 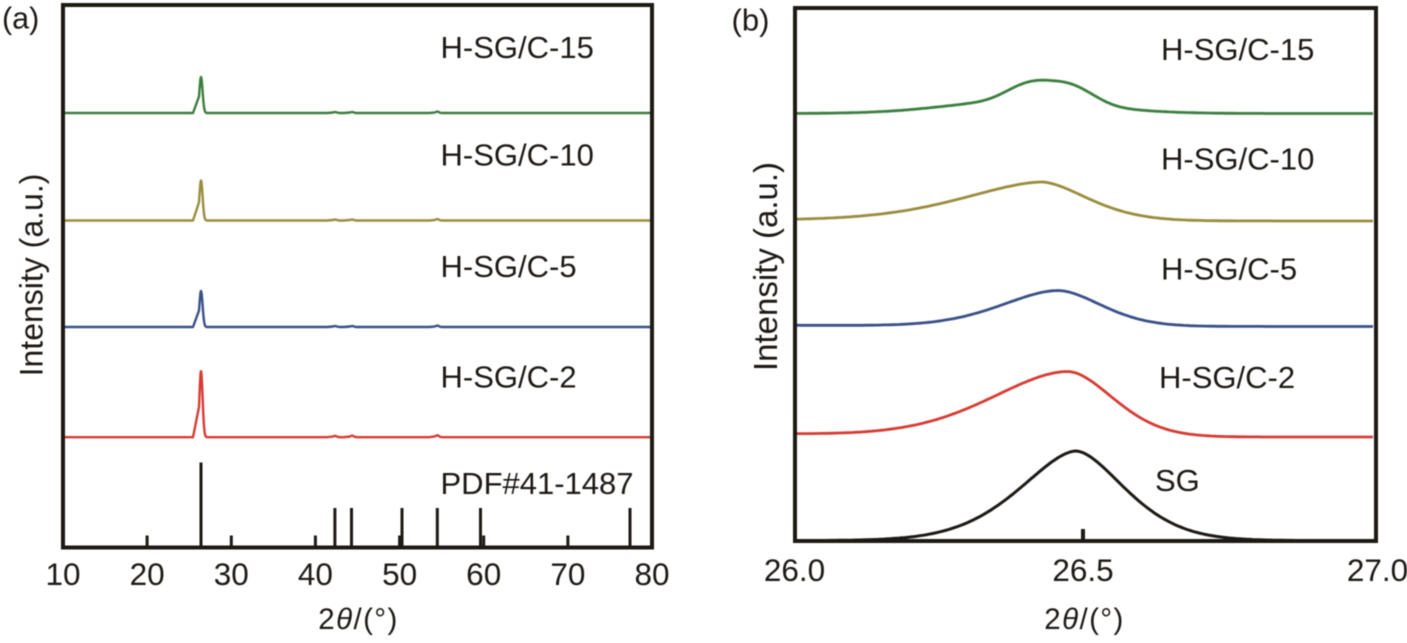 I want to click on svg-text: 20, so click(x=147, y=574).